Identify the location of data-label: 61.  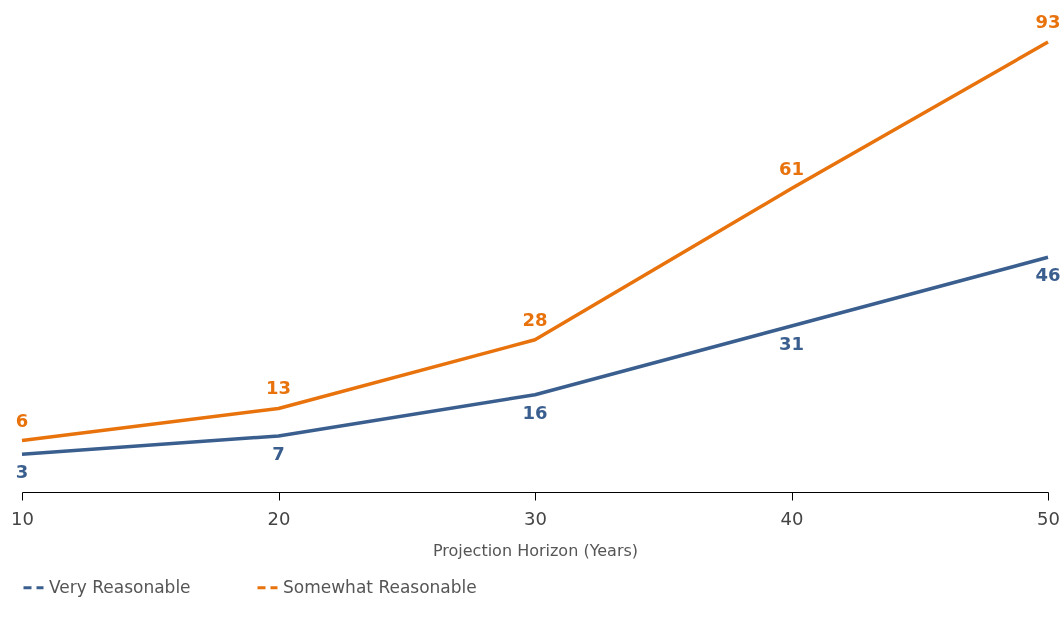
(791, 168).